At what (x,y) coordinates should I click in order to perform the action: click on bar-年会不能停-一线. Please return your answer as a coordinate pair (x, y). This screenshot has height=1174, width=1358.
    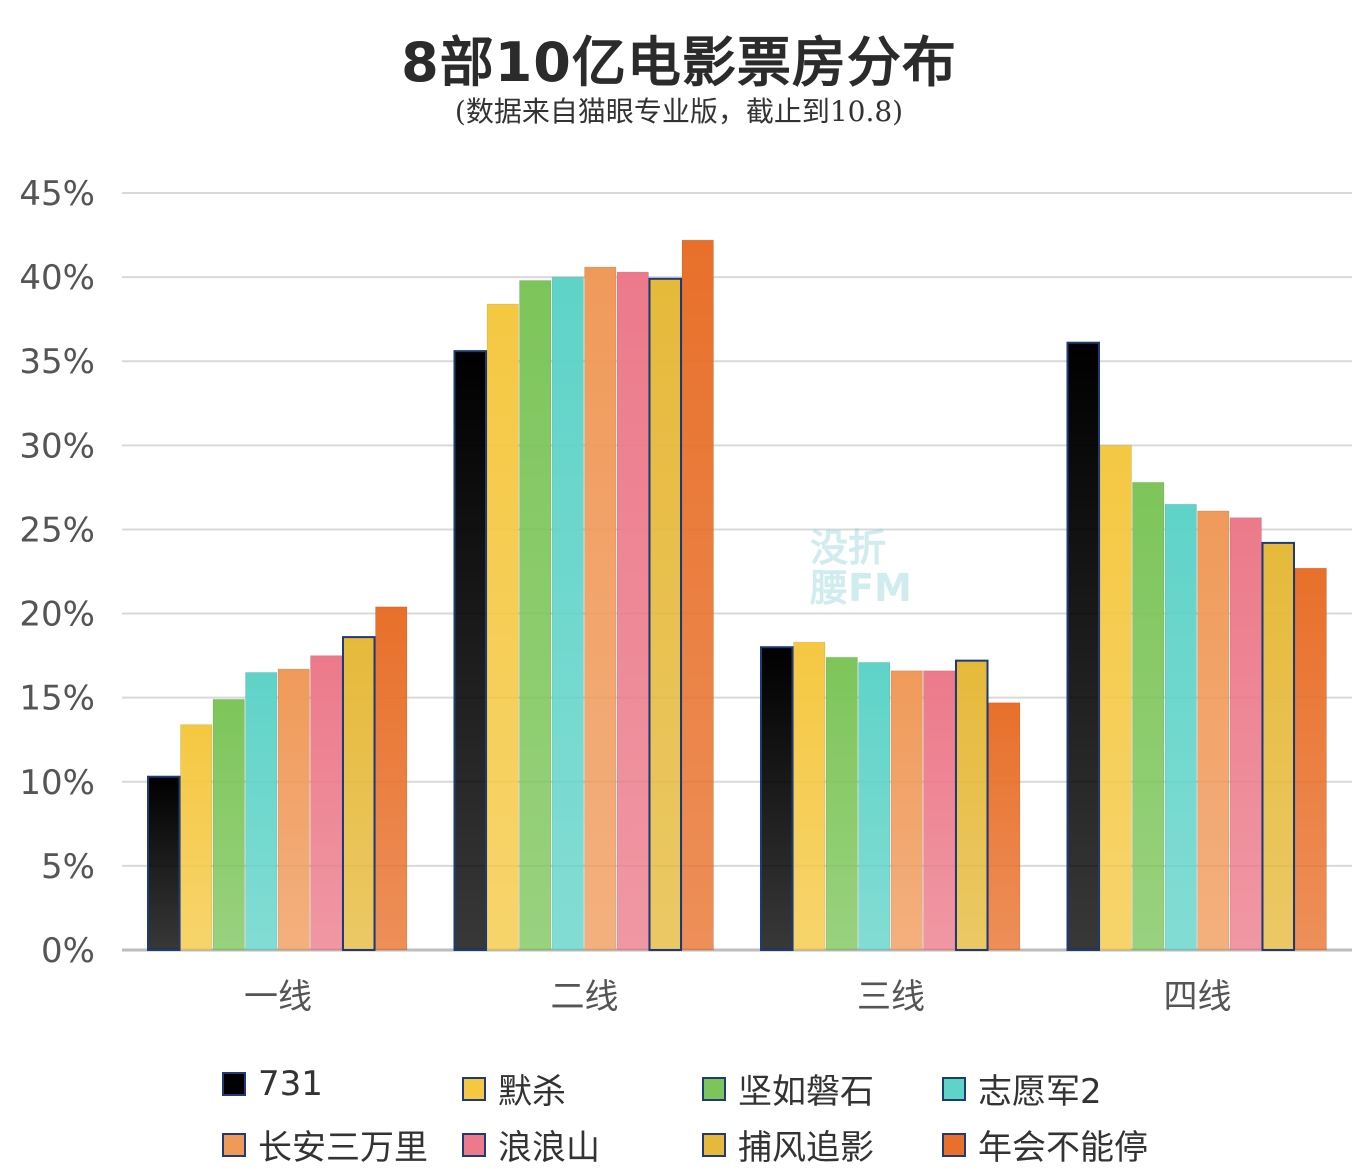
    Looking at the image, I should click on (391, 778).